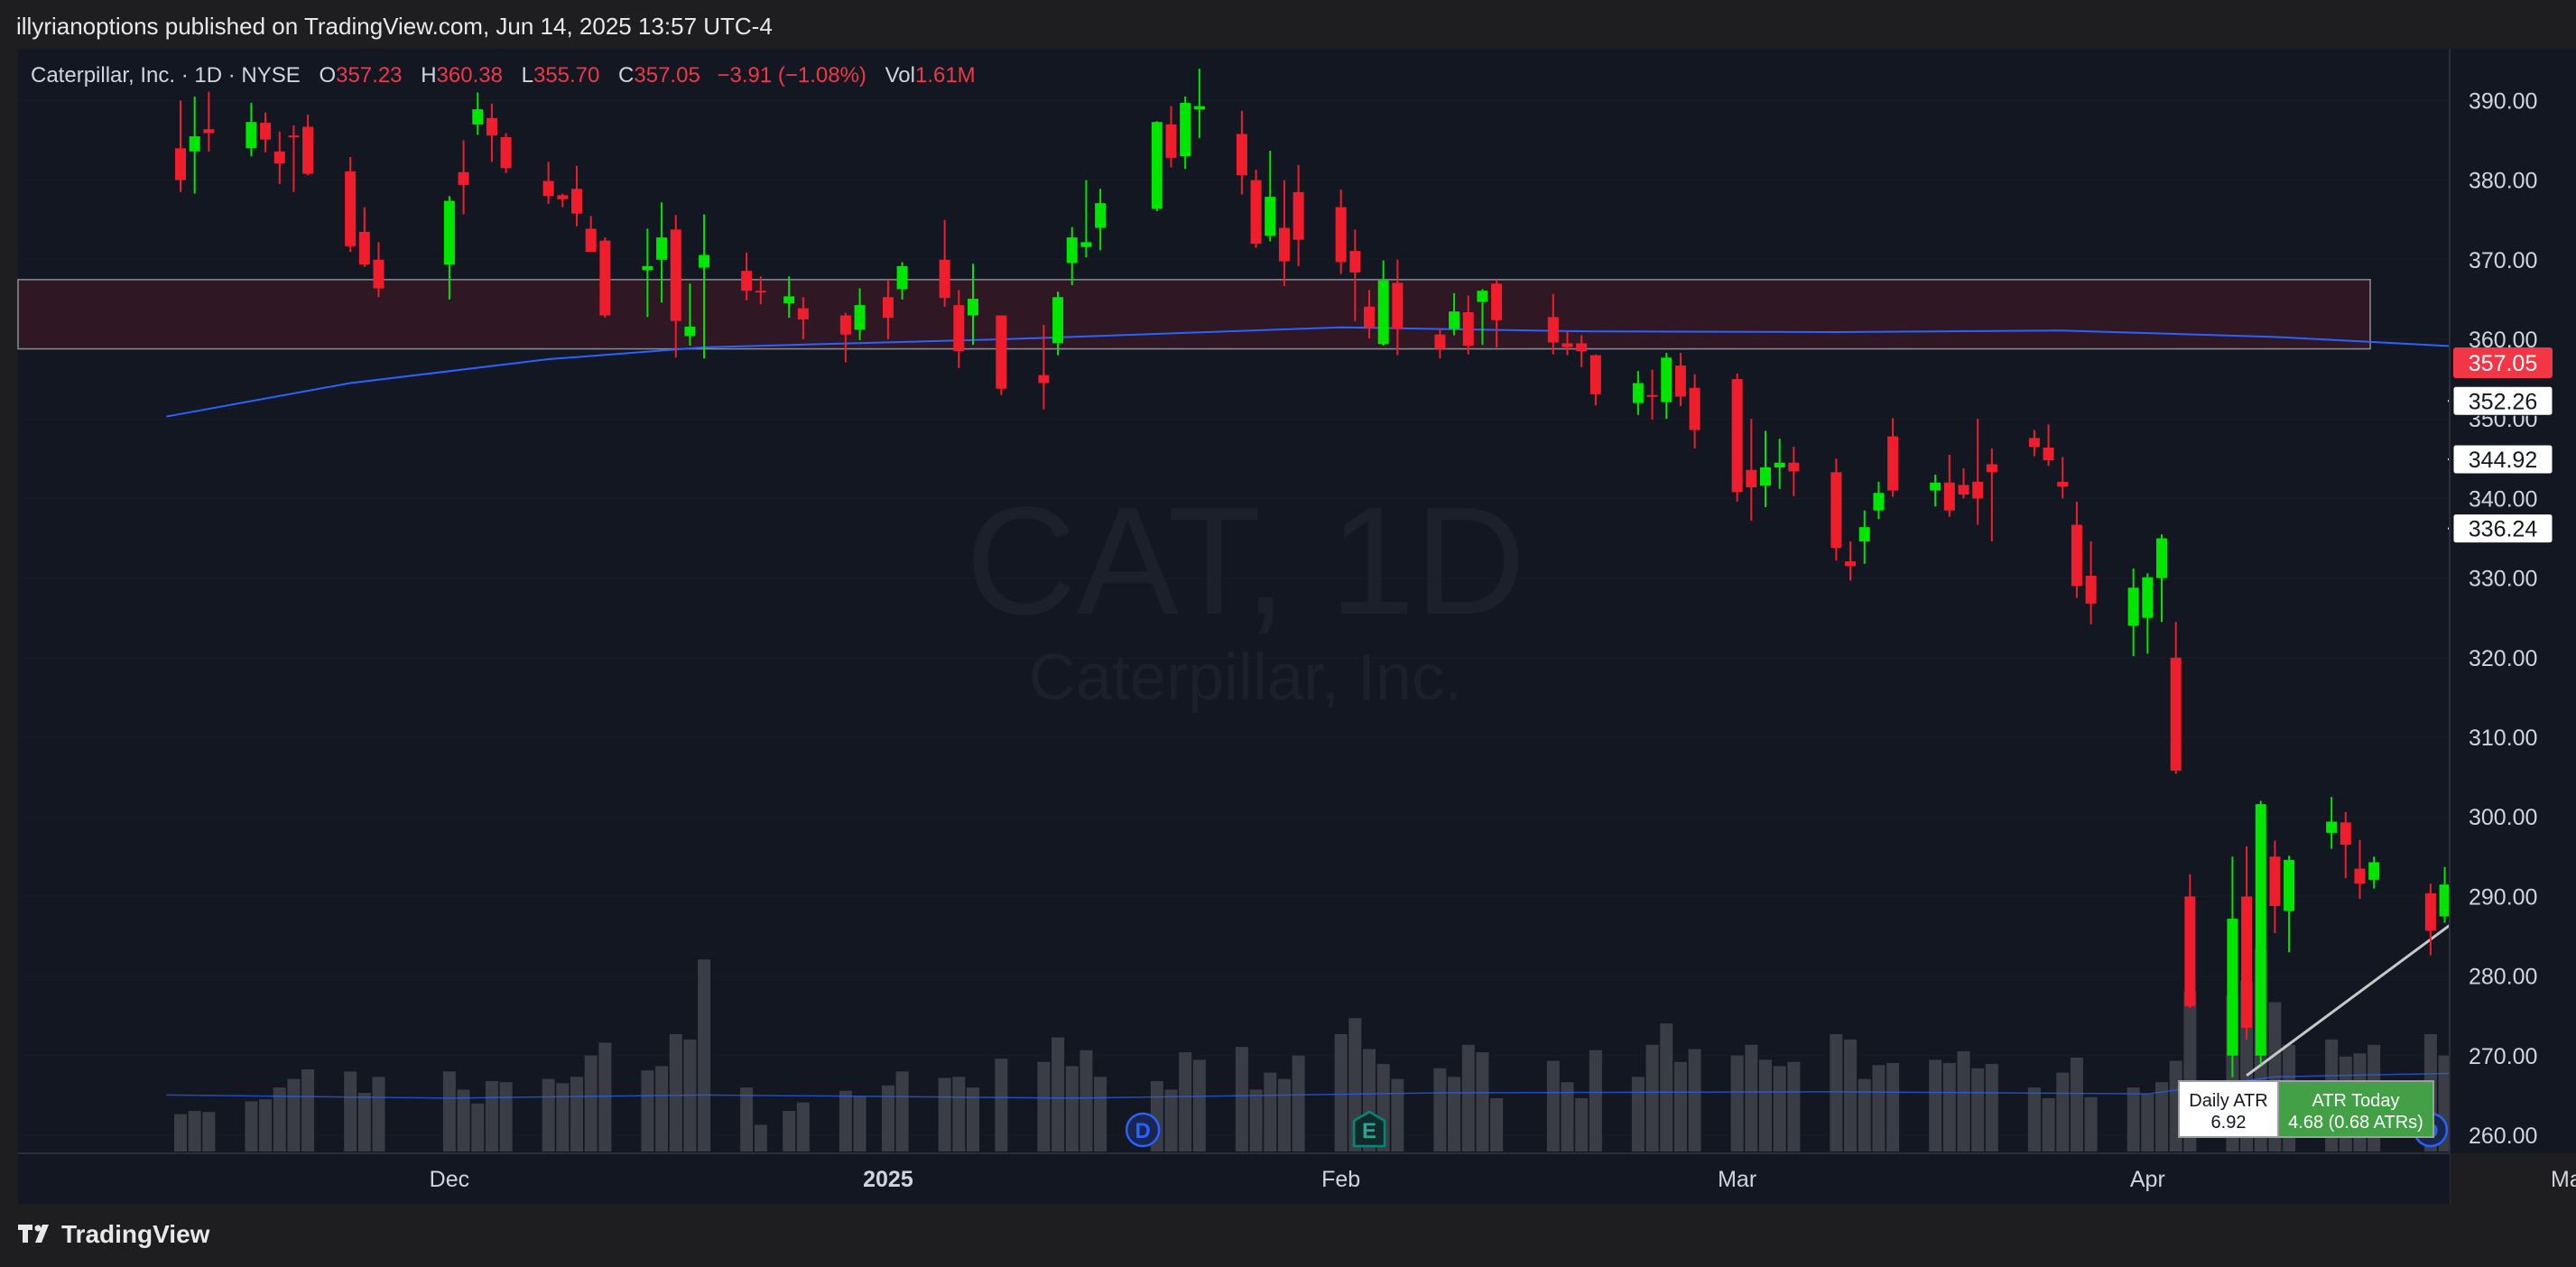  I want to click on y-tick-label: 320.00, so click(2503, 658).